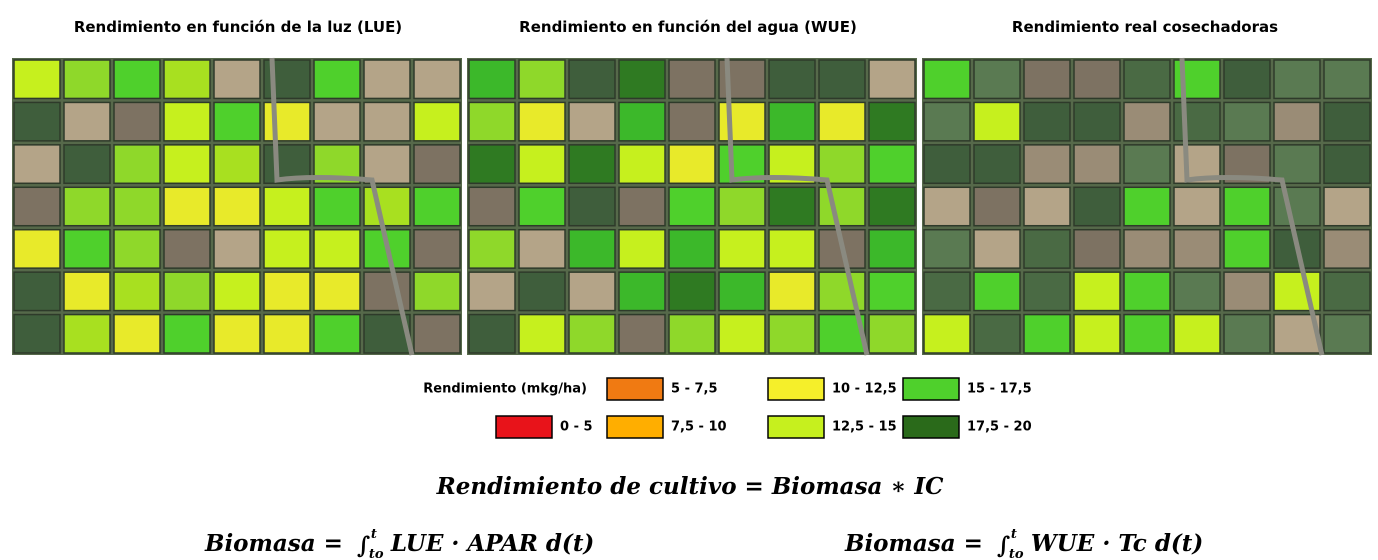  I want to click on legend-title: Rendimiento (mkg/ha), so click(505, 389).